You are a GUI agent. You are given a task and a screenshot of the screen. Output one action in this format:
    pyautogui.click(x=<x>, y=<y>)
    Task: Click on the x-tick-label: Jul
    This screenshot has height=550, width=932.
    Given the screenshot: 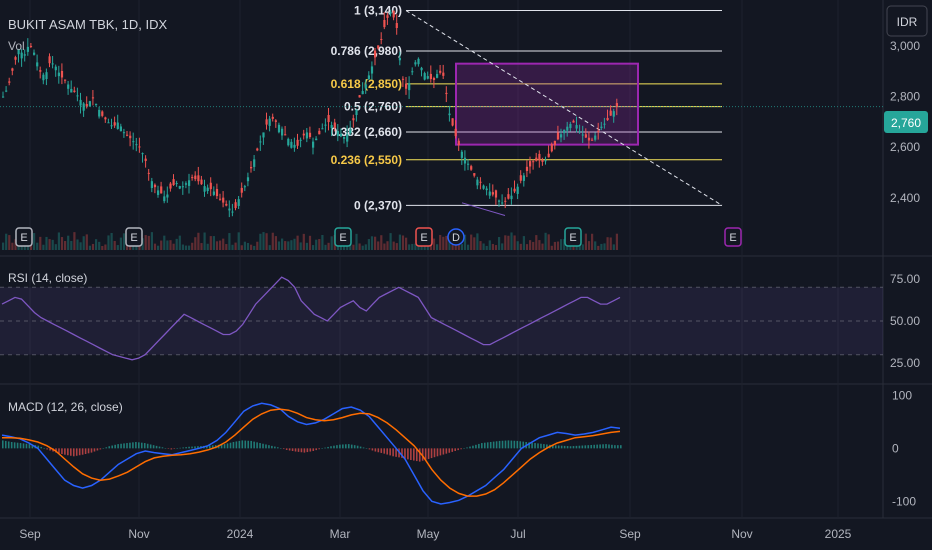 What is the action you would take?
    pyautogui.click(x=517, y=534)
    